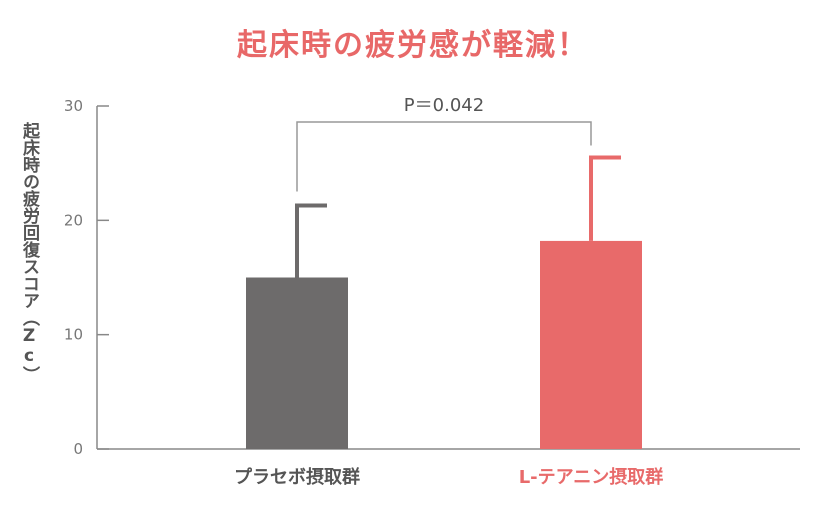 Image resolution: width=826 pixels, height=519 pixels. I want to click on y-tick-label: 10, so click(73, 335).